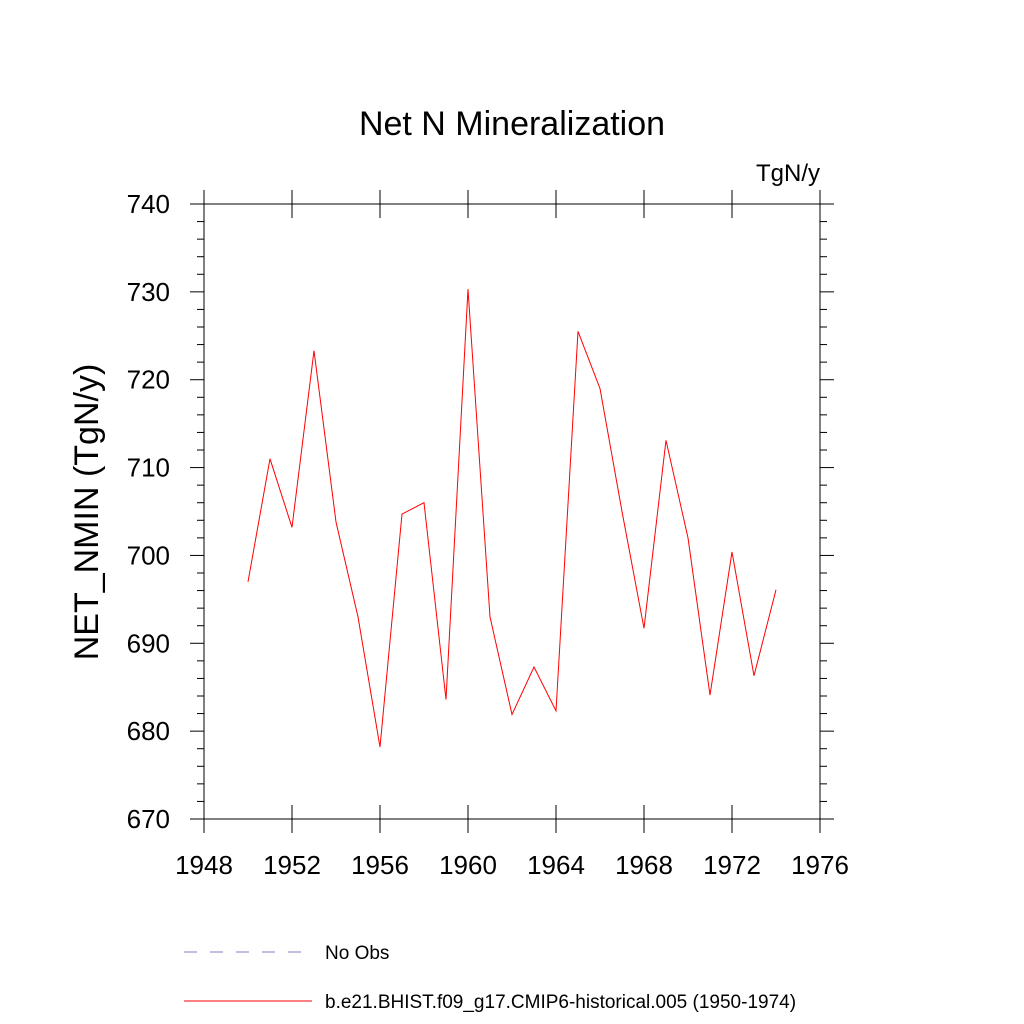 The image size is (1024, 1024). Describe the element at coordinates (644, 865) in the screenshot. I see `x-tick-label: 1968` at that location.